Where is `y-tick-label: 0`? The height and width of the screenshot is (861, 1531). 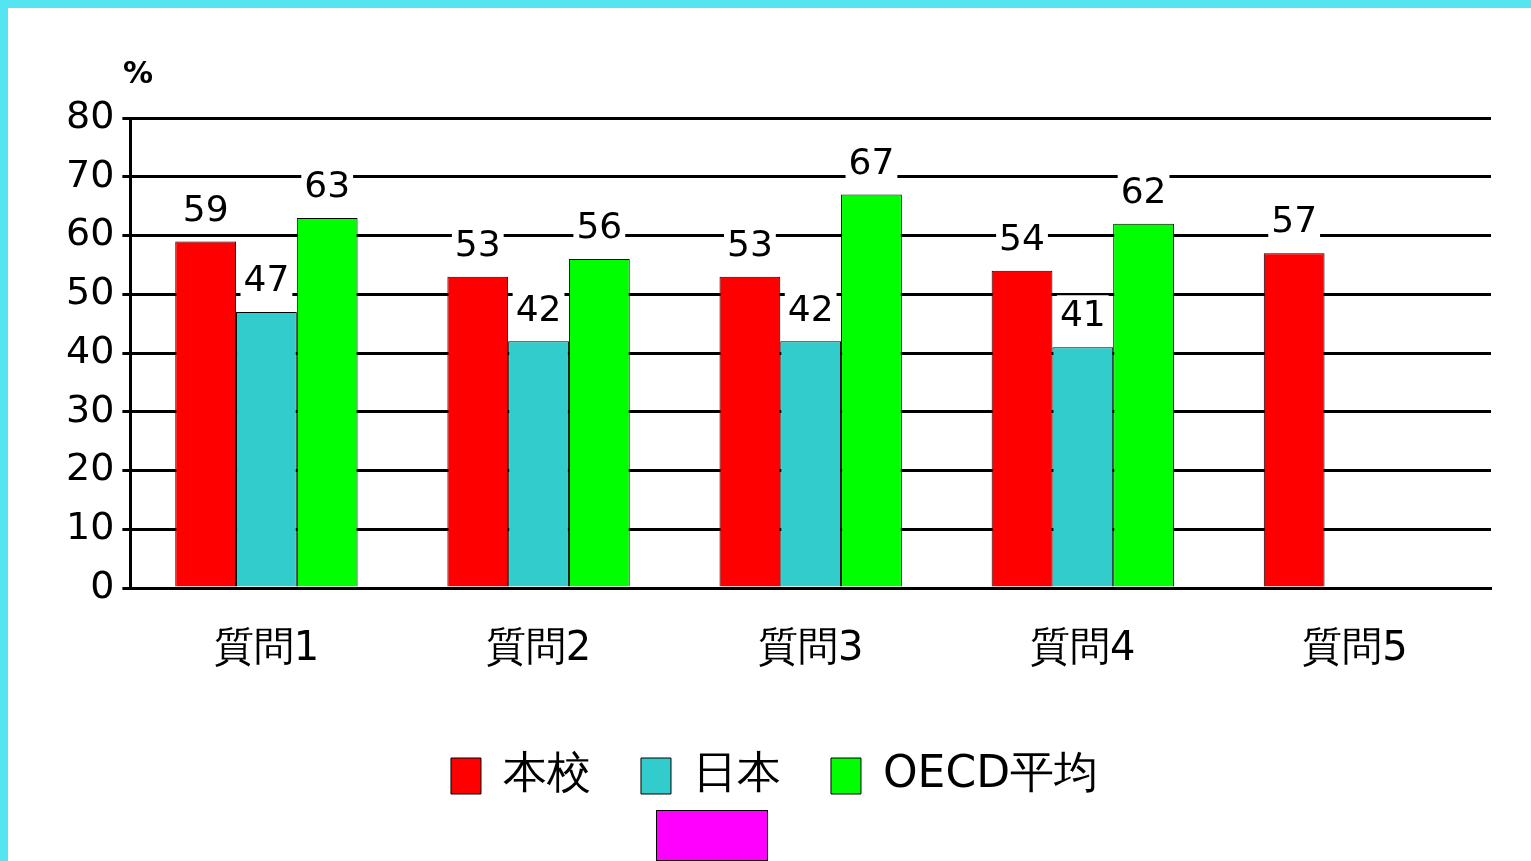
y-tick-label: 0 is located at coordinates (102, 584).